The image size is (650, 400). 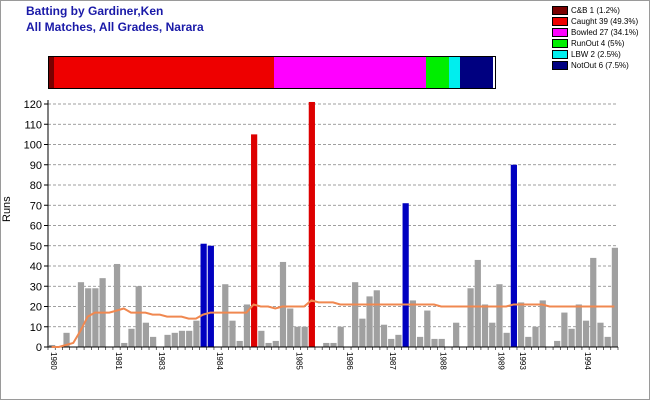 I want to click on y-tick-label: 70, so click(x=36, y=206).